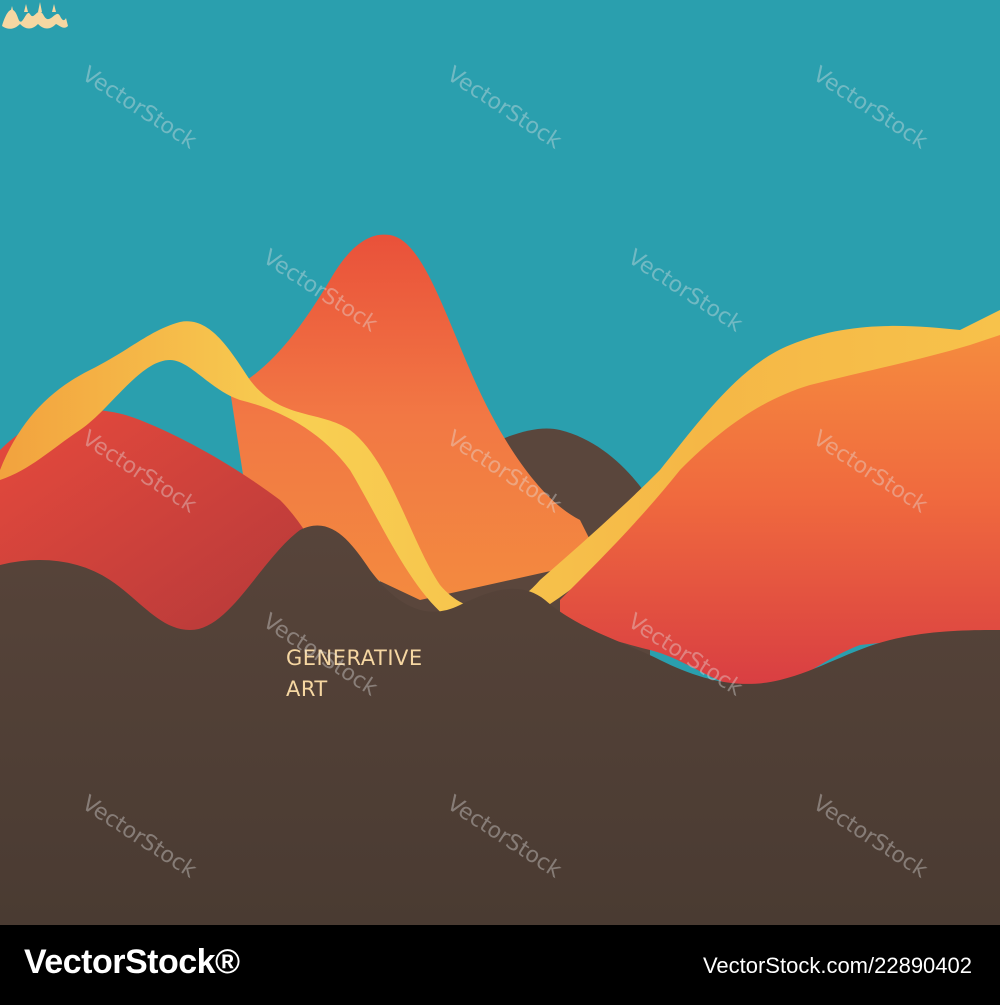 This screenshot has height=1005, width=1000. Describe the element at coordinates (35, 15) in the screenshot. I see `generative-art-logo` at that location.